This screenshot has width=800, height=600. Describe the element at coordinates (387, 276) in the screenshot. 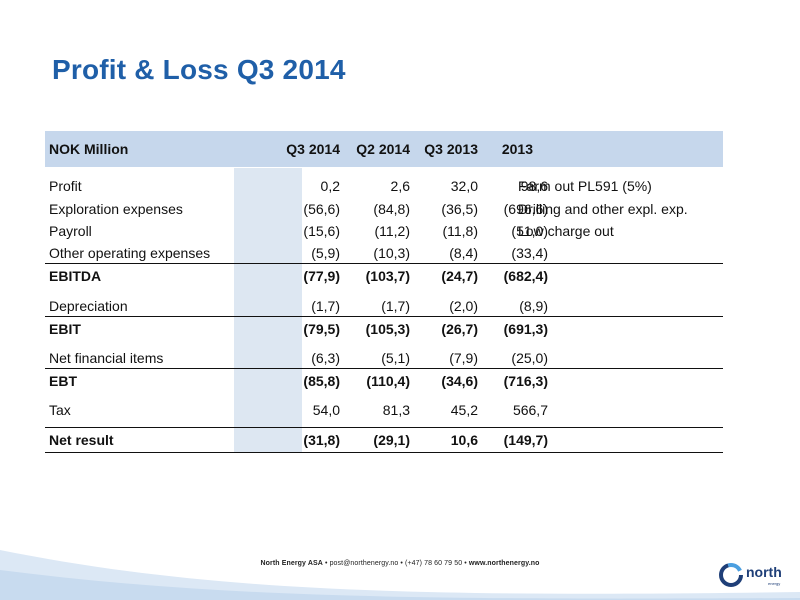

I see `cell-c2: (103,7)` at that location.